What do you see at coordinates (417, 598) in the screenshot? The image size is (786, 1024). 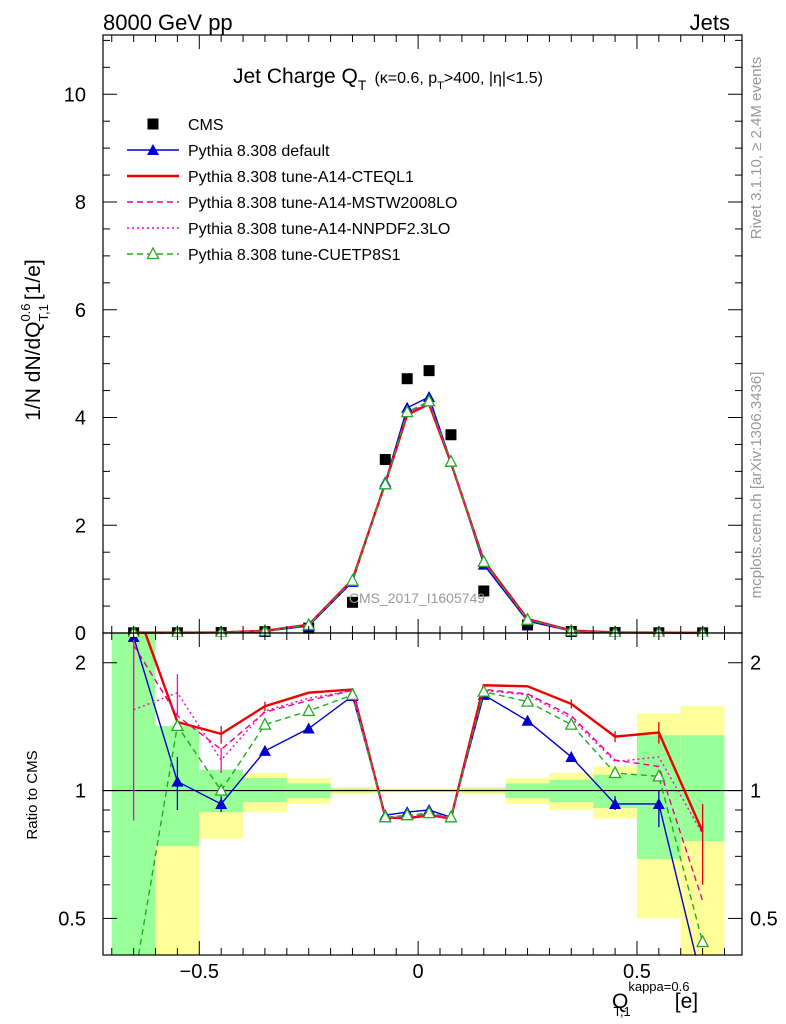 I see `analysis-watermark: CMS_2017_I1605749` at bounding box center [417, 598].